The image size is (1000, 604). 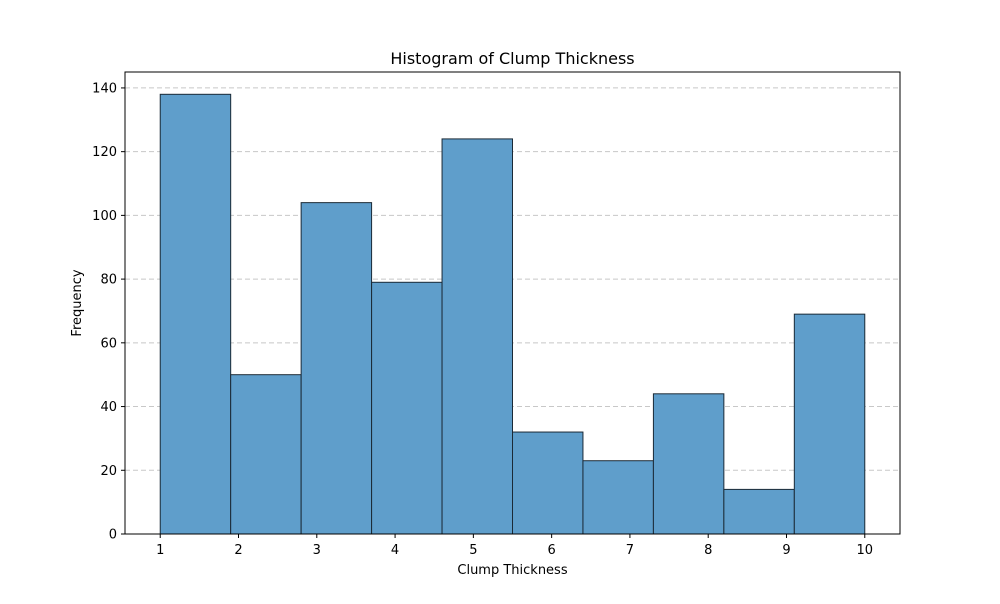 What do you see at coordinates (514, 546) in the screenshot?
I see `x-axis-ticks: 1 2 3 4 5 6 7 8 9 10` at bounding box center [514, 546].